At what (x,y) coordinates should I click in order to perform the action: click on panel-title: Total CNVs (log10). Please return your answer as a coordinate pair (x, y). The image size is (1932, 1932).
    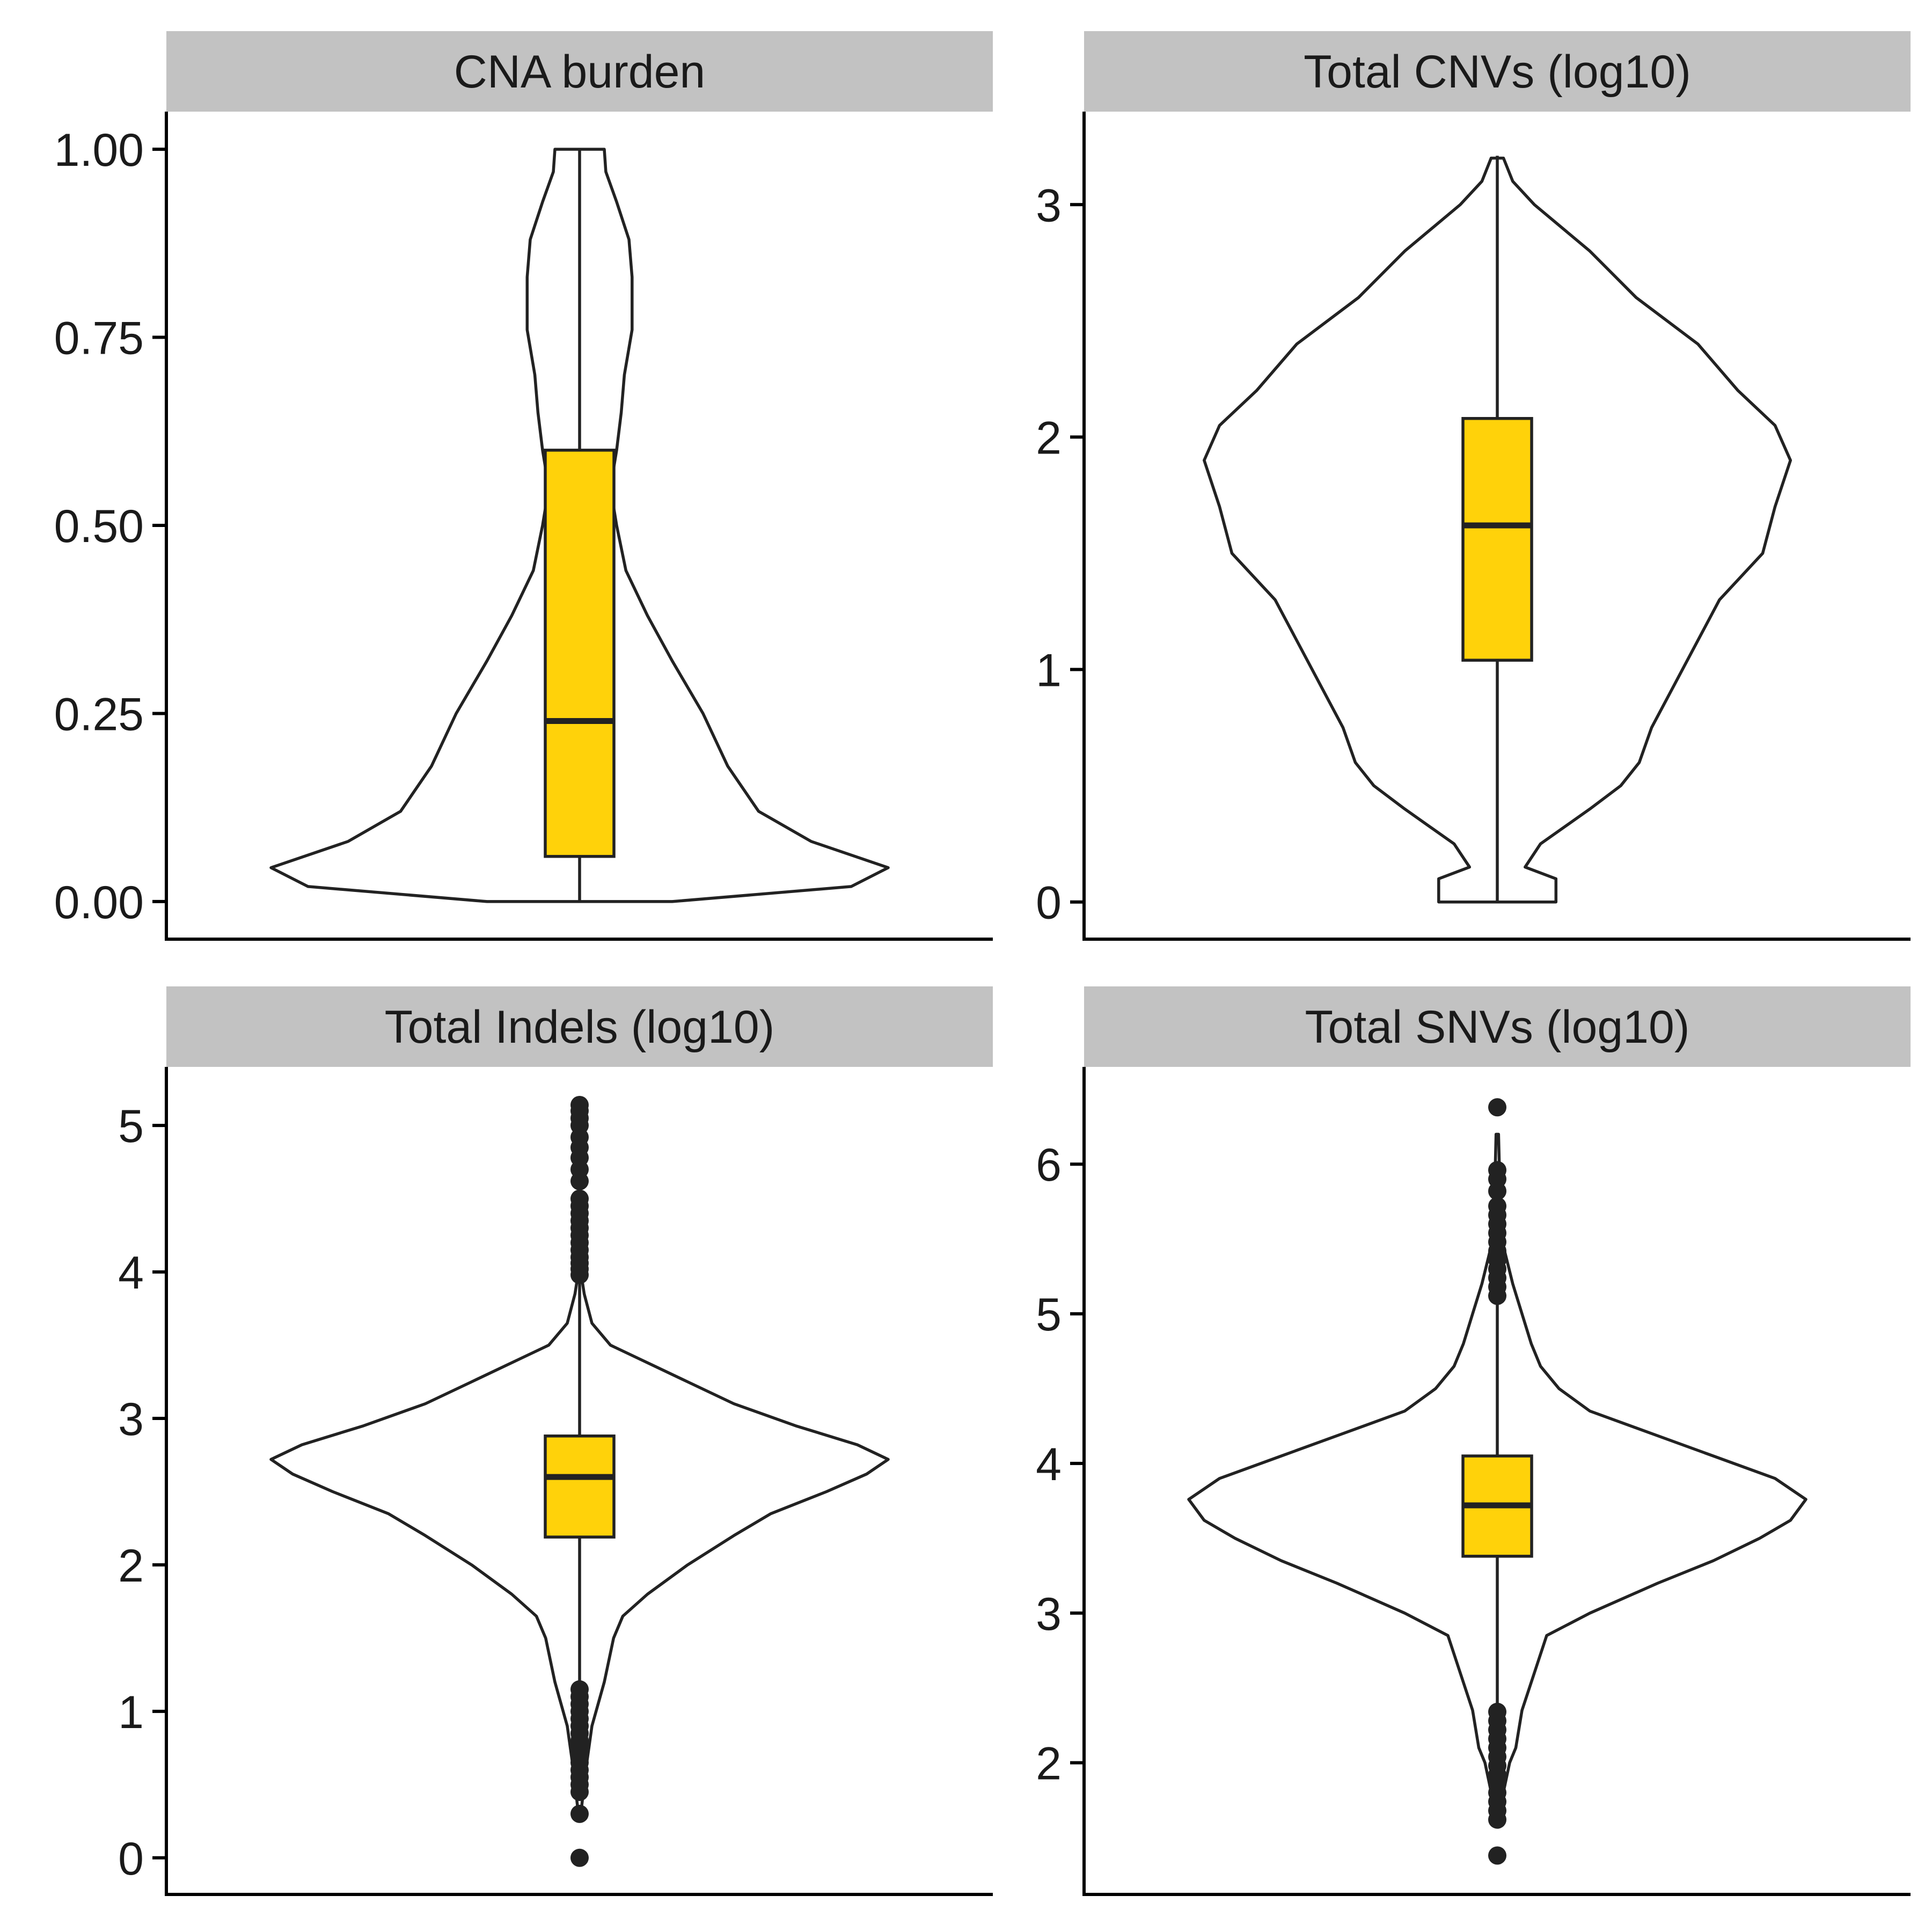
    Looking at the image, I should click on (1497, 72).